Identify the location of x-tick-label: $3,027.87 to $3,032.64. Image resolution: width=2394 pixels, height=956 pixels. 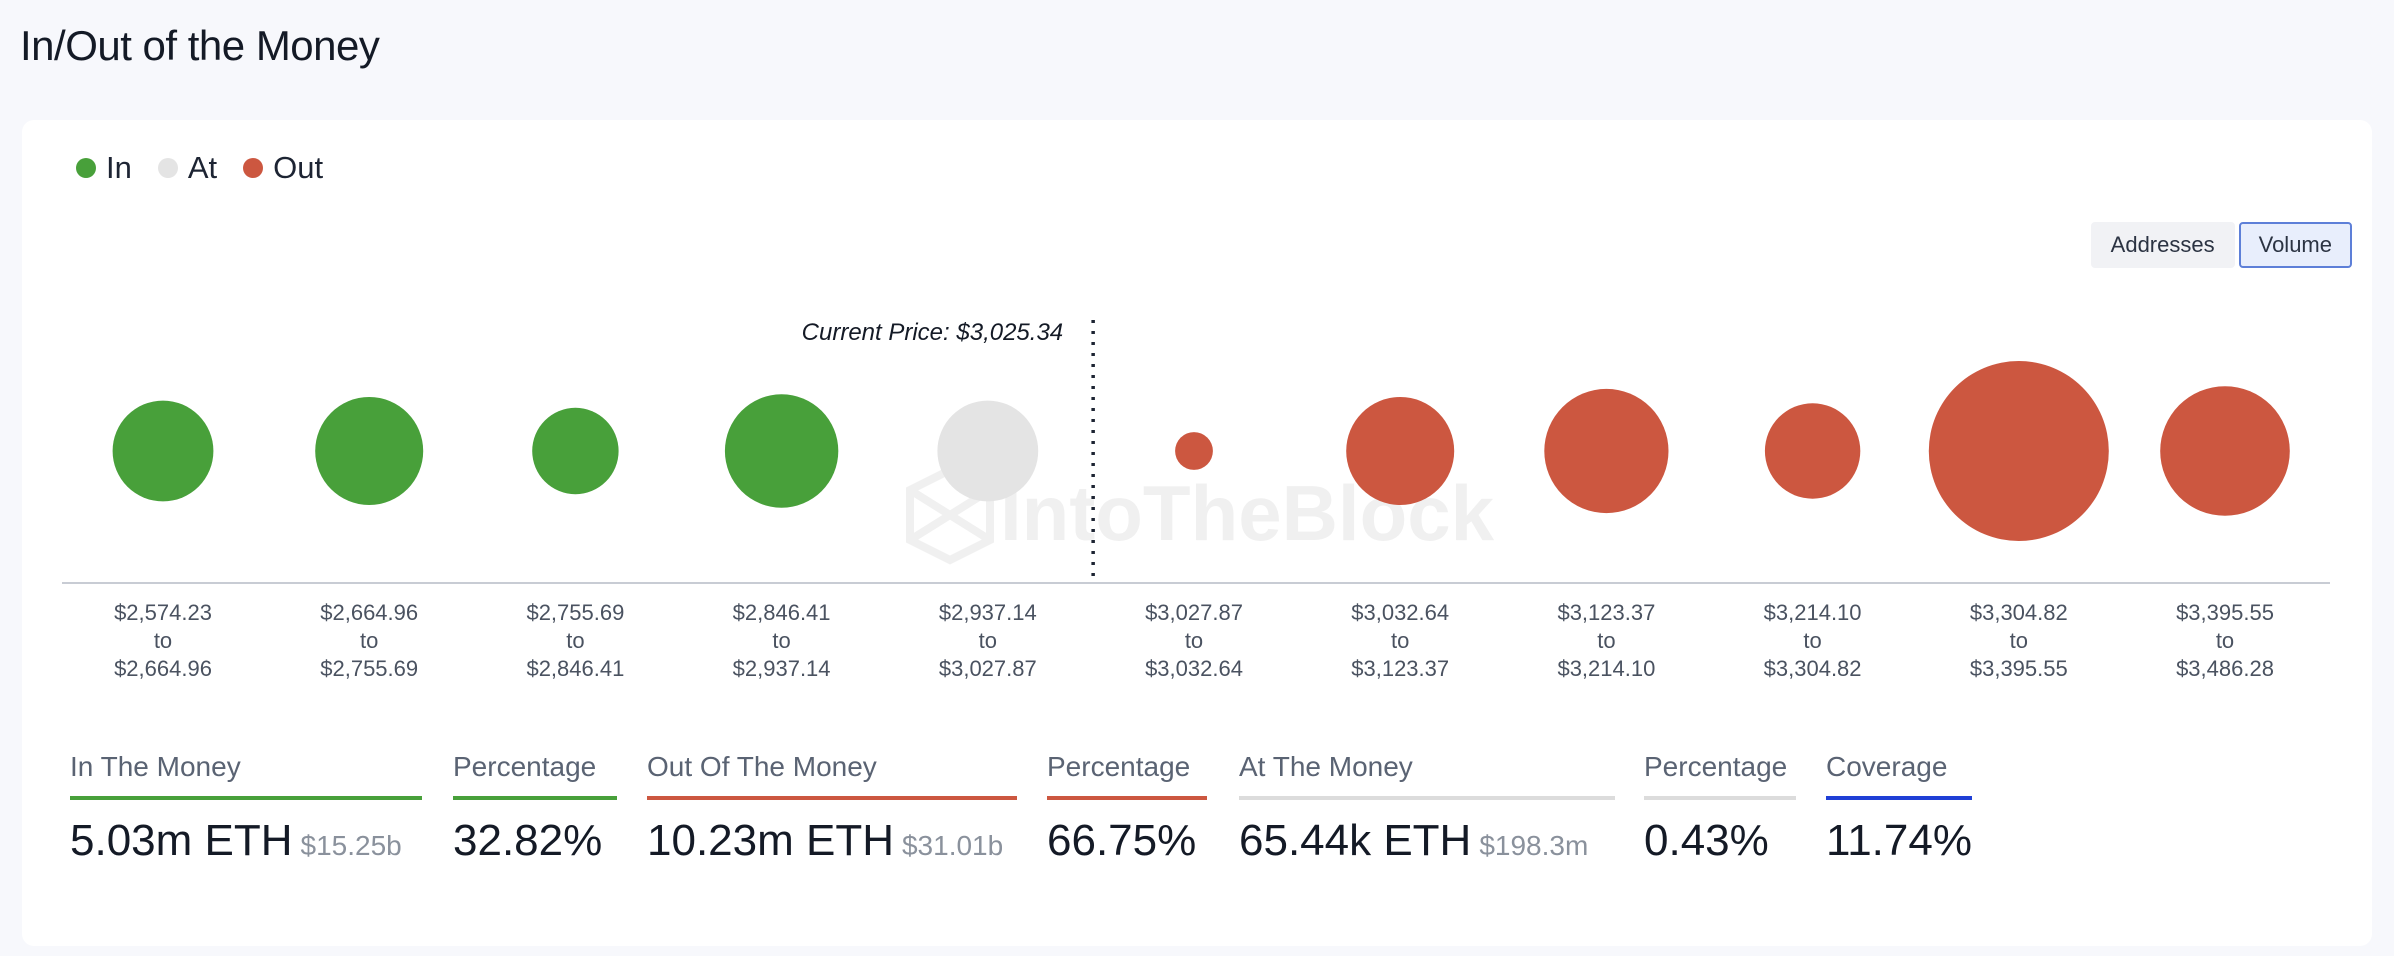
(1194, 640).